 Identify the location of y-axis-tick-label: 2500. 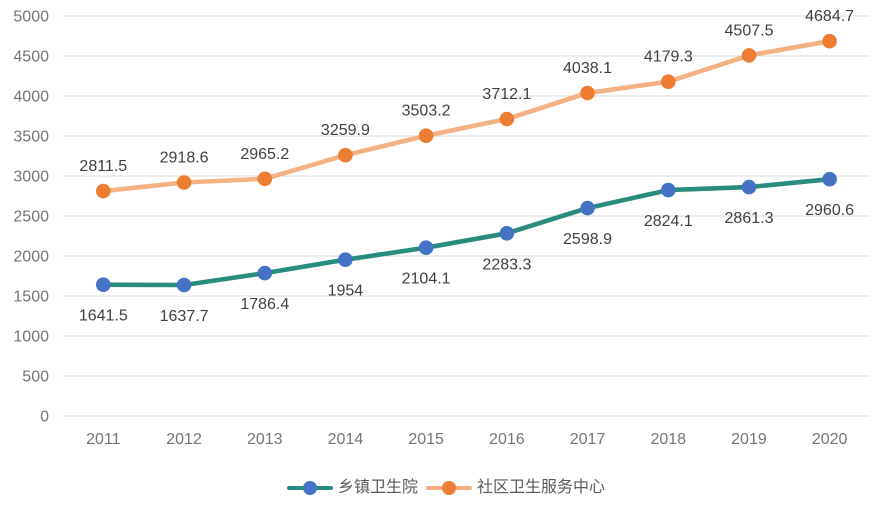
(31, 217).